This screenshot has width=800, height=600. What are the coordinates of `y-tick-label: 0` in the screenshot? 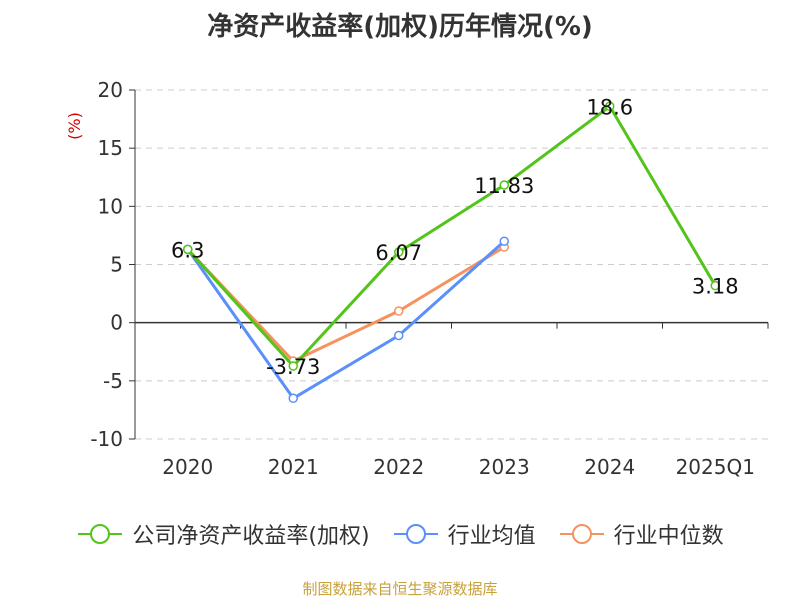 It's located at (116, 323).